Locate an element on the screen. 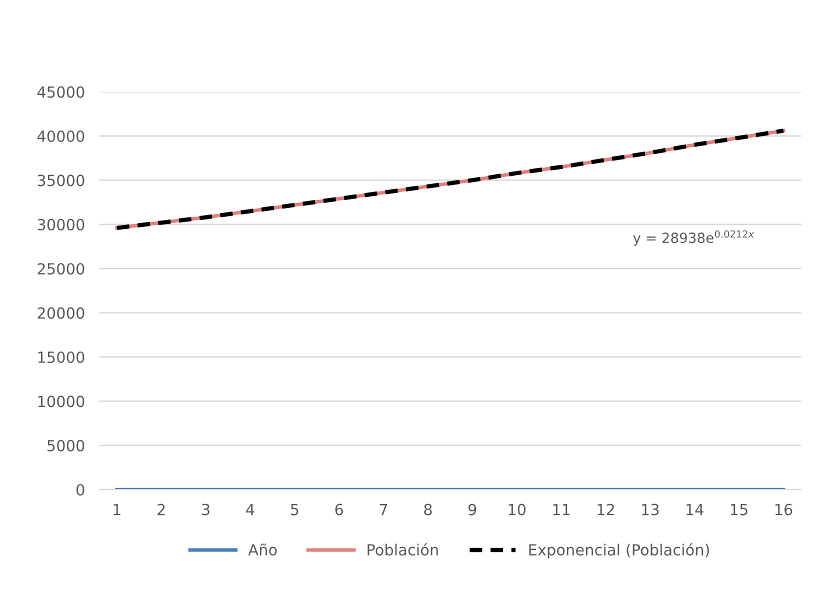 This screenshot has width=826, height=612. legend-label: Año is located at coordinates (262, 549).